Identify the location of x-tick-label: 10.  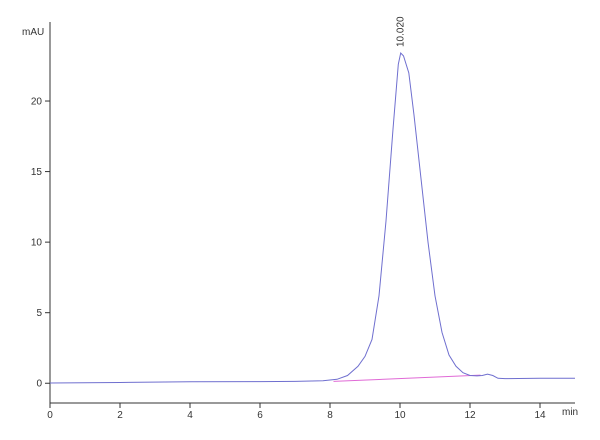
(400, 415).